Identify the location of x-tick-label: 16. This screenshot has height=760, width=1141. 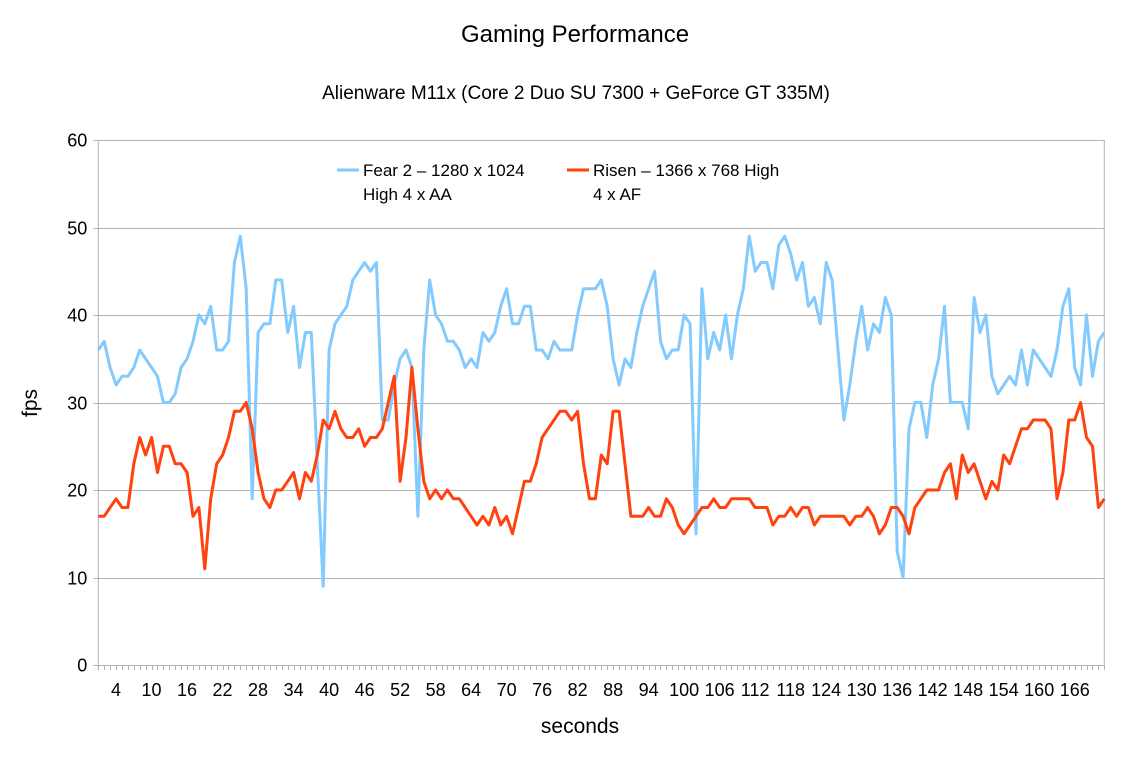
(187, 690).